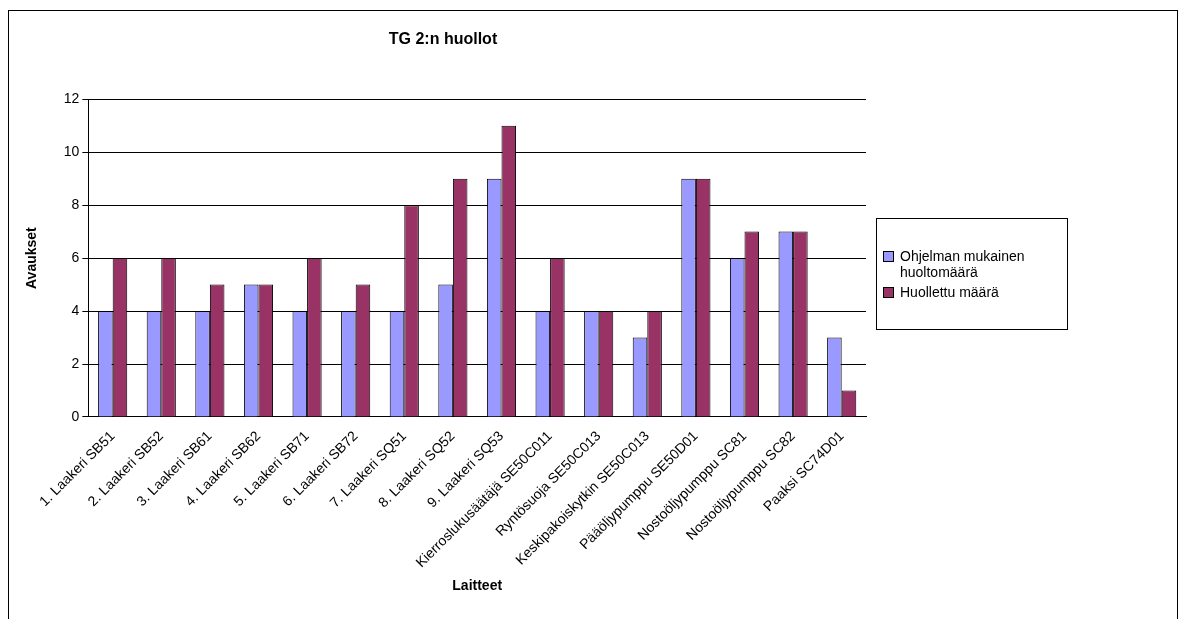  What do you see at coordinates (75, 415) in the screenshot?
I see `y-tick-label: 0` at bounding box center [75, 415].